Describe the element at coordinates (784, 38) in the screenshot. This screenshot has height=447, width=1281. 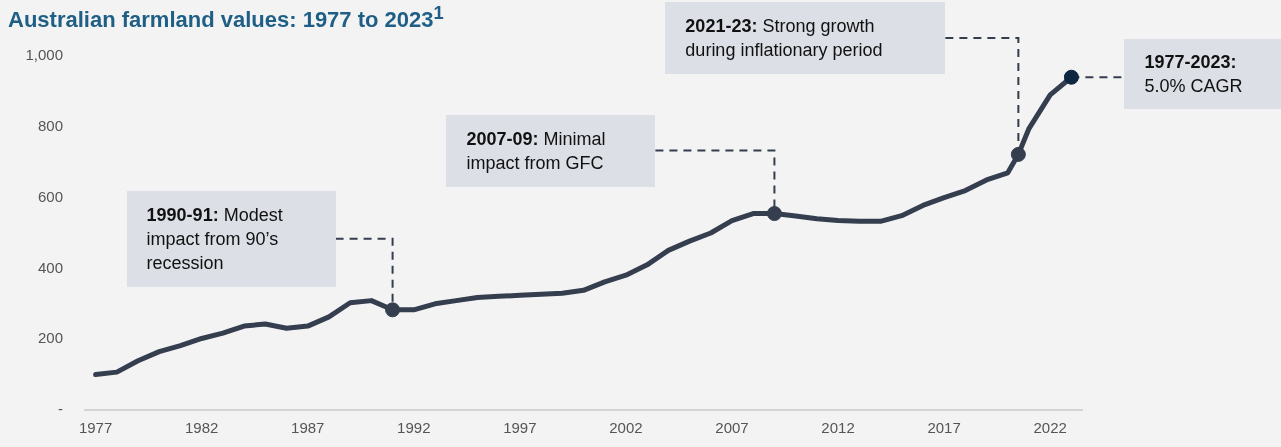
I see `annotation: 2021-23: Strong growth during inflationary period` at that location.